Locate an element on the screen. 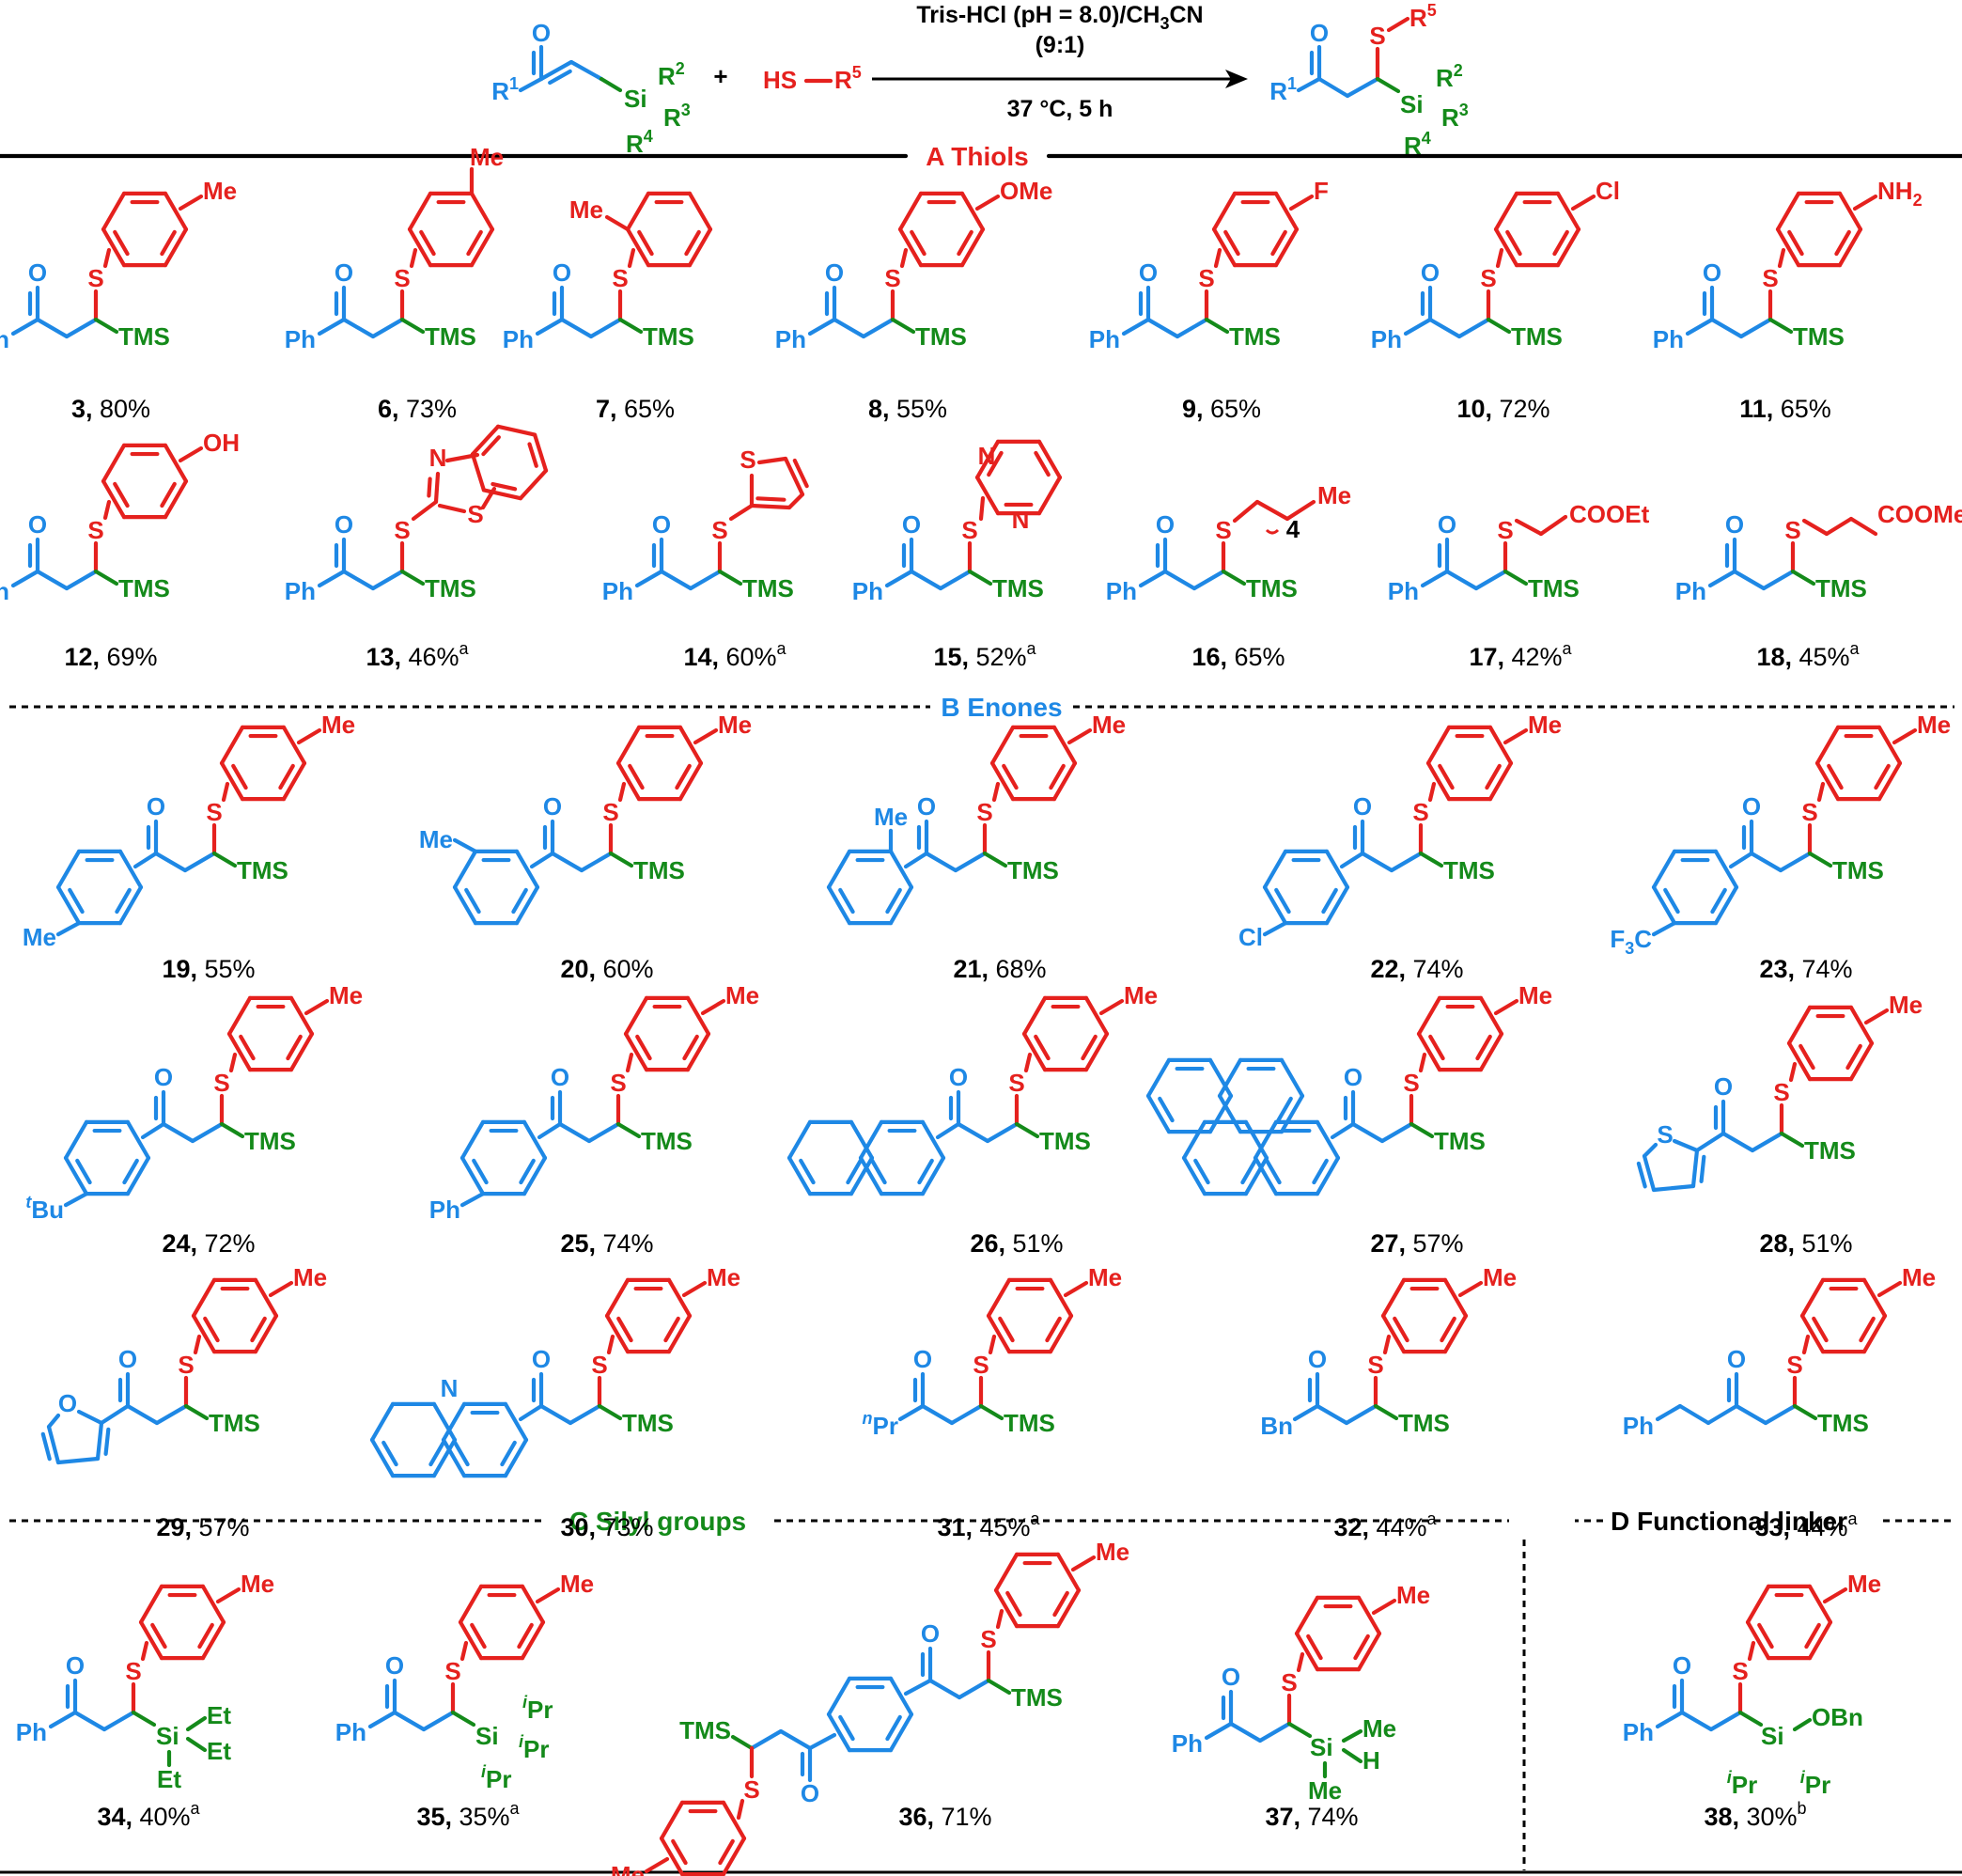 This screenshot has width=1962, height=1876. ring-substituent: NH2 is located at coordinates (1900, 194).